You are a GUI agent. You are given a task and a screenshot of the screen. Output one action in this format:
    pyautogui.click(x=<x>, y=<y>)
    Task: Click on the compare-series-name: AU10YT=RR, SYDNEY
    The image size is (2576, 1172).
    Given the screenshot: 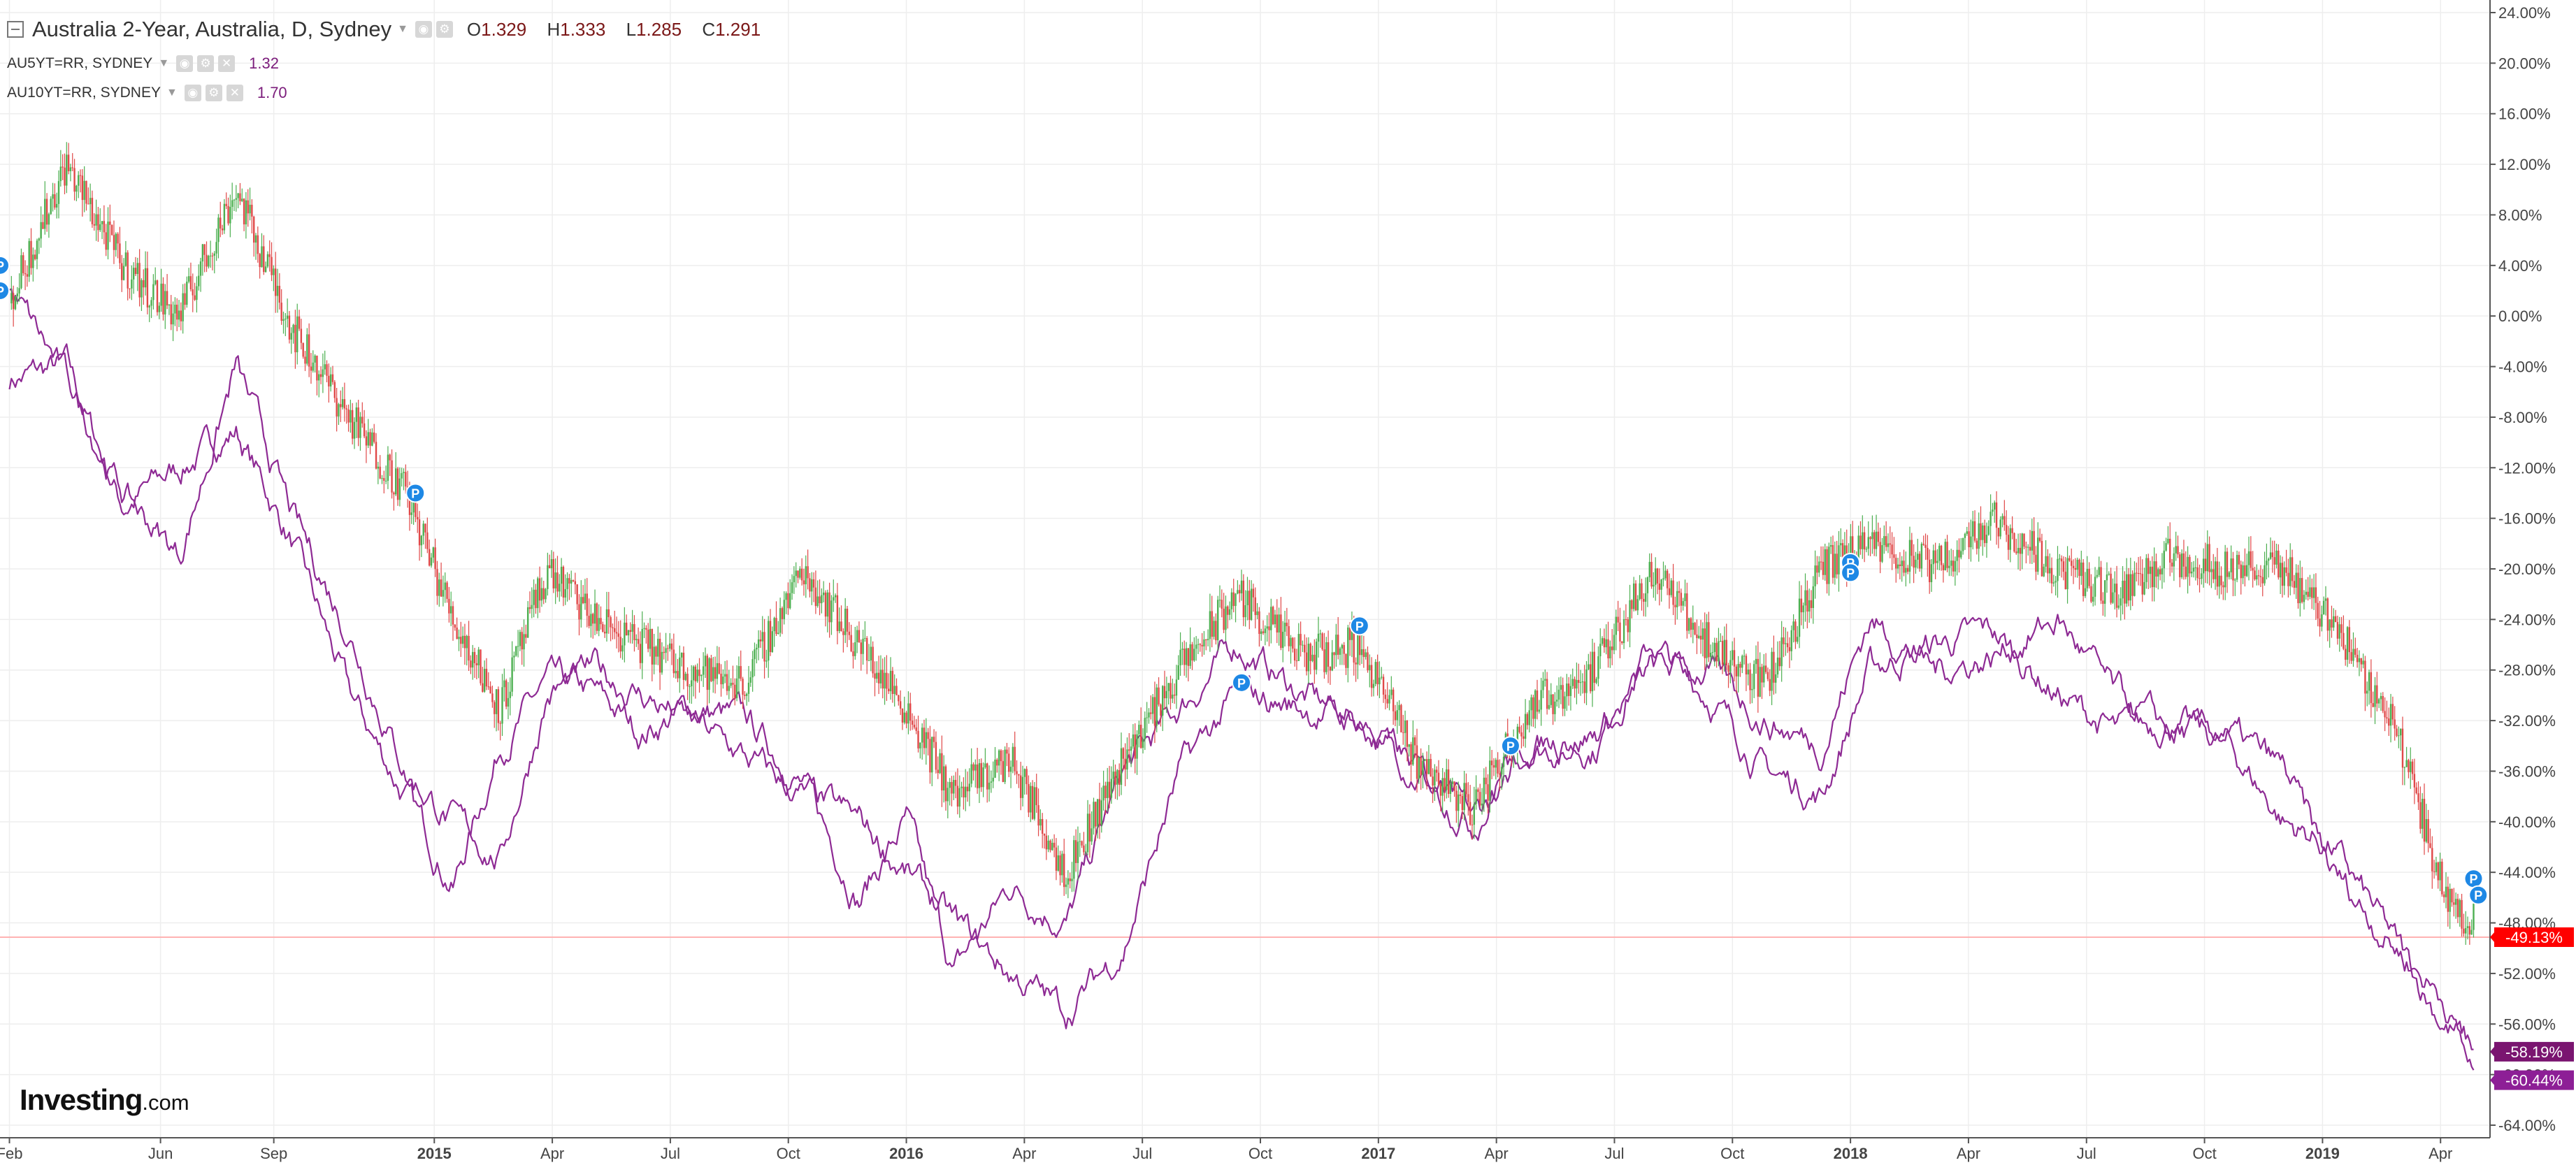 What is the action you would take?
    pyautogui.click(x=84, y=93)
    